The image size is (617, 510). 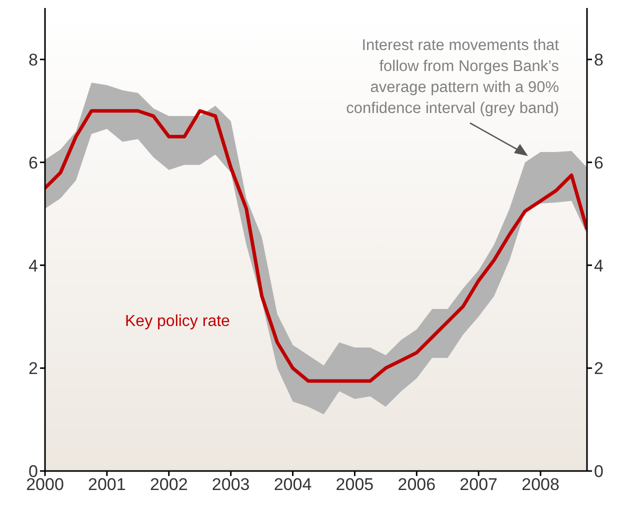 What do you see at coordinates (33, 60) in the screenshot?
I see `y-tick-label: 8` at bounding box center [33, 60].